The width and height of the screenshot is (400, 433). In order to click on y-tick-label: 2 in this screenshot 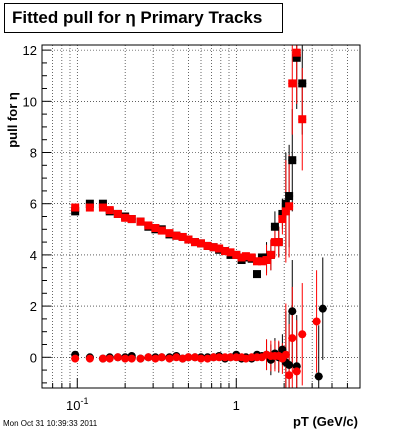, I will do `click(33, 306)`.